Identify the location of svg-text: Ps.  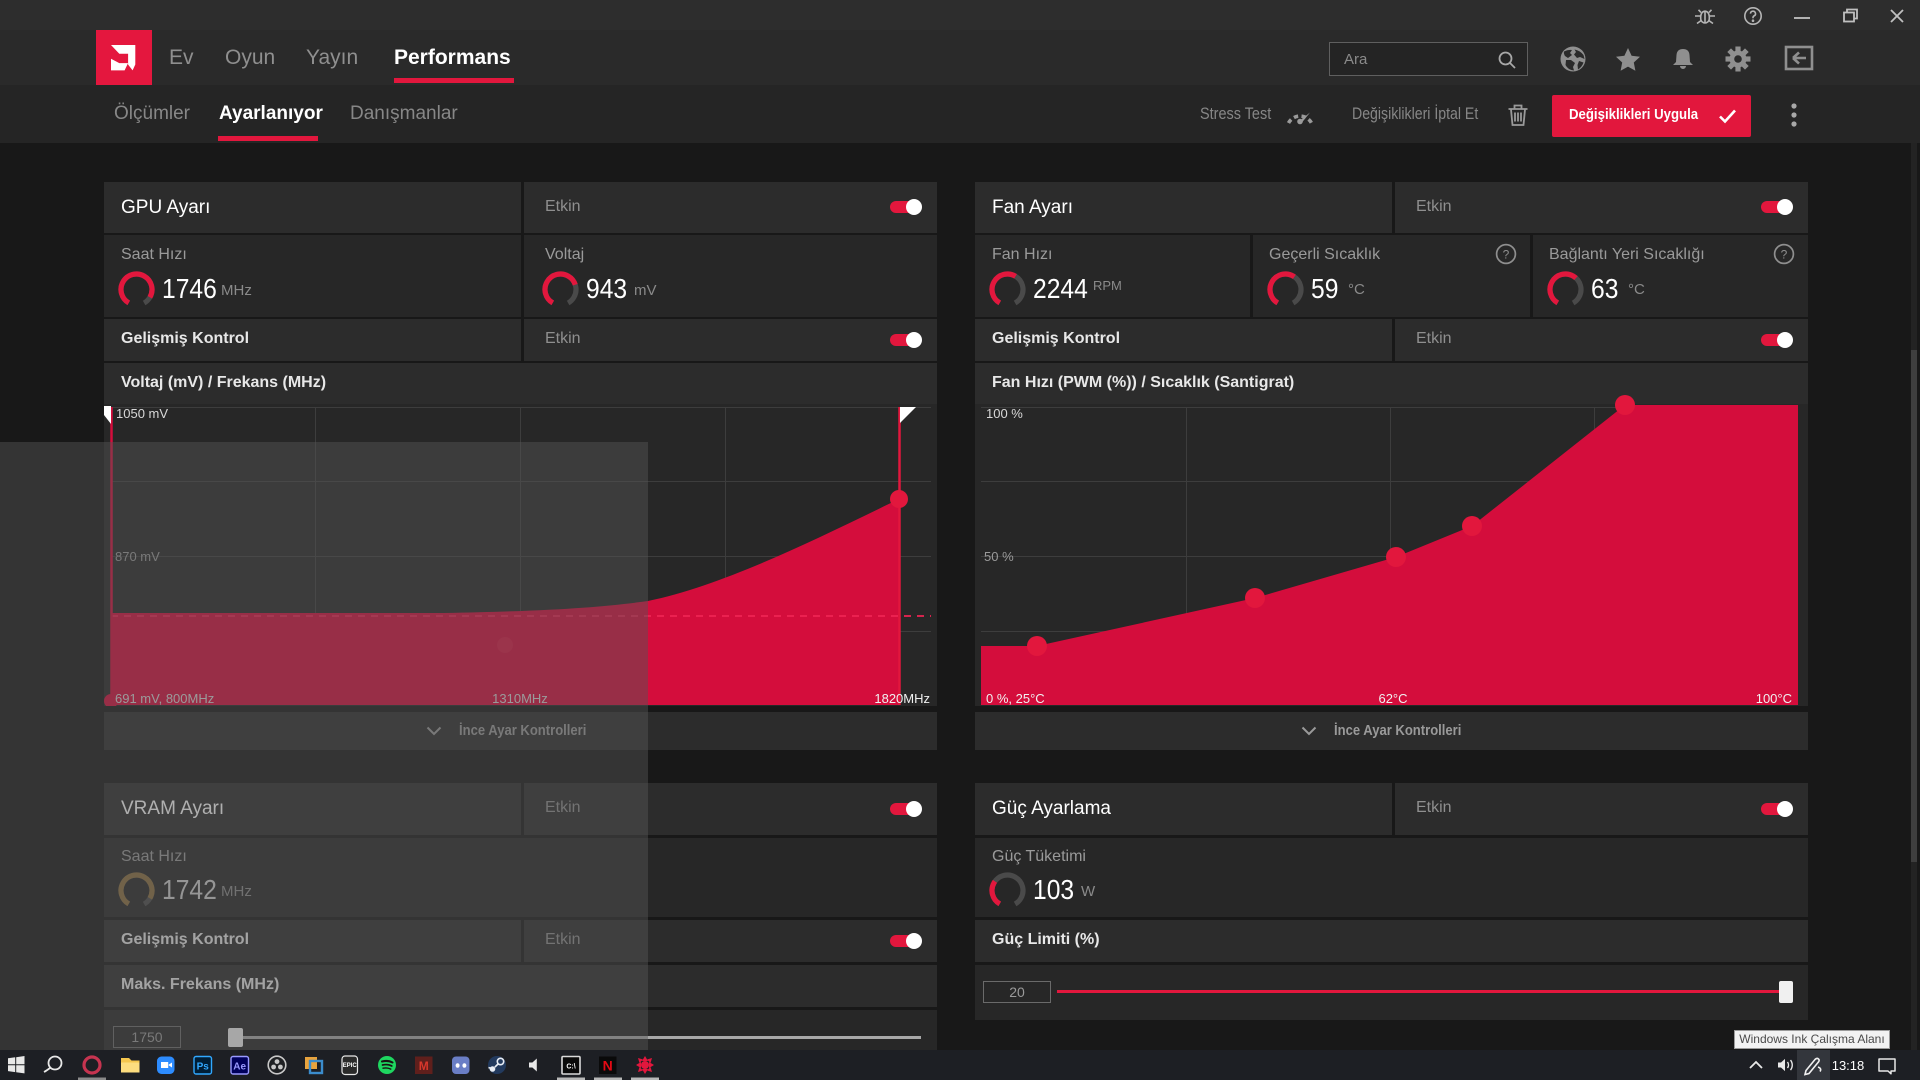
(203, 1067).